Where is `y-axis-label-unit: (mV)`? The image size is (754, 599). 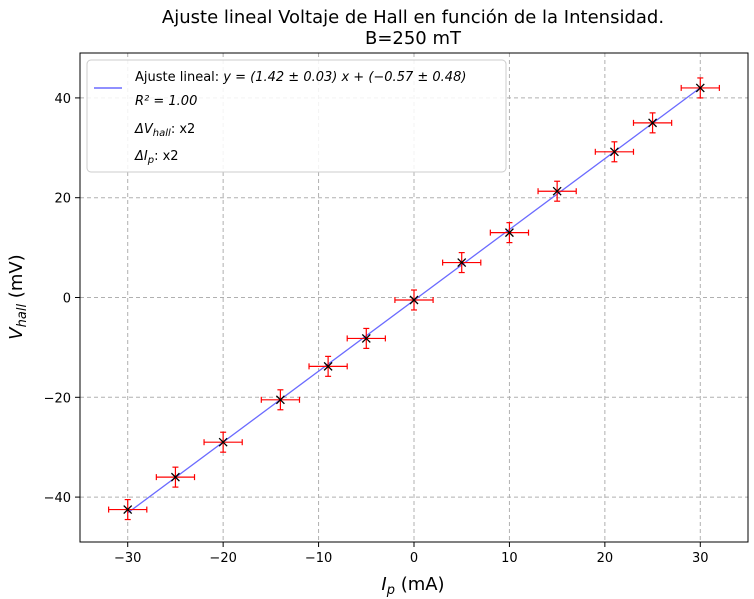
y-axis-label-unit: (mV) is located at coordinates (16, 279).